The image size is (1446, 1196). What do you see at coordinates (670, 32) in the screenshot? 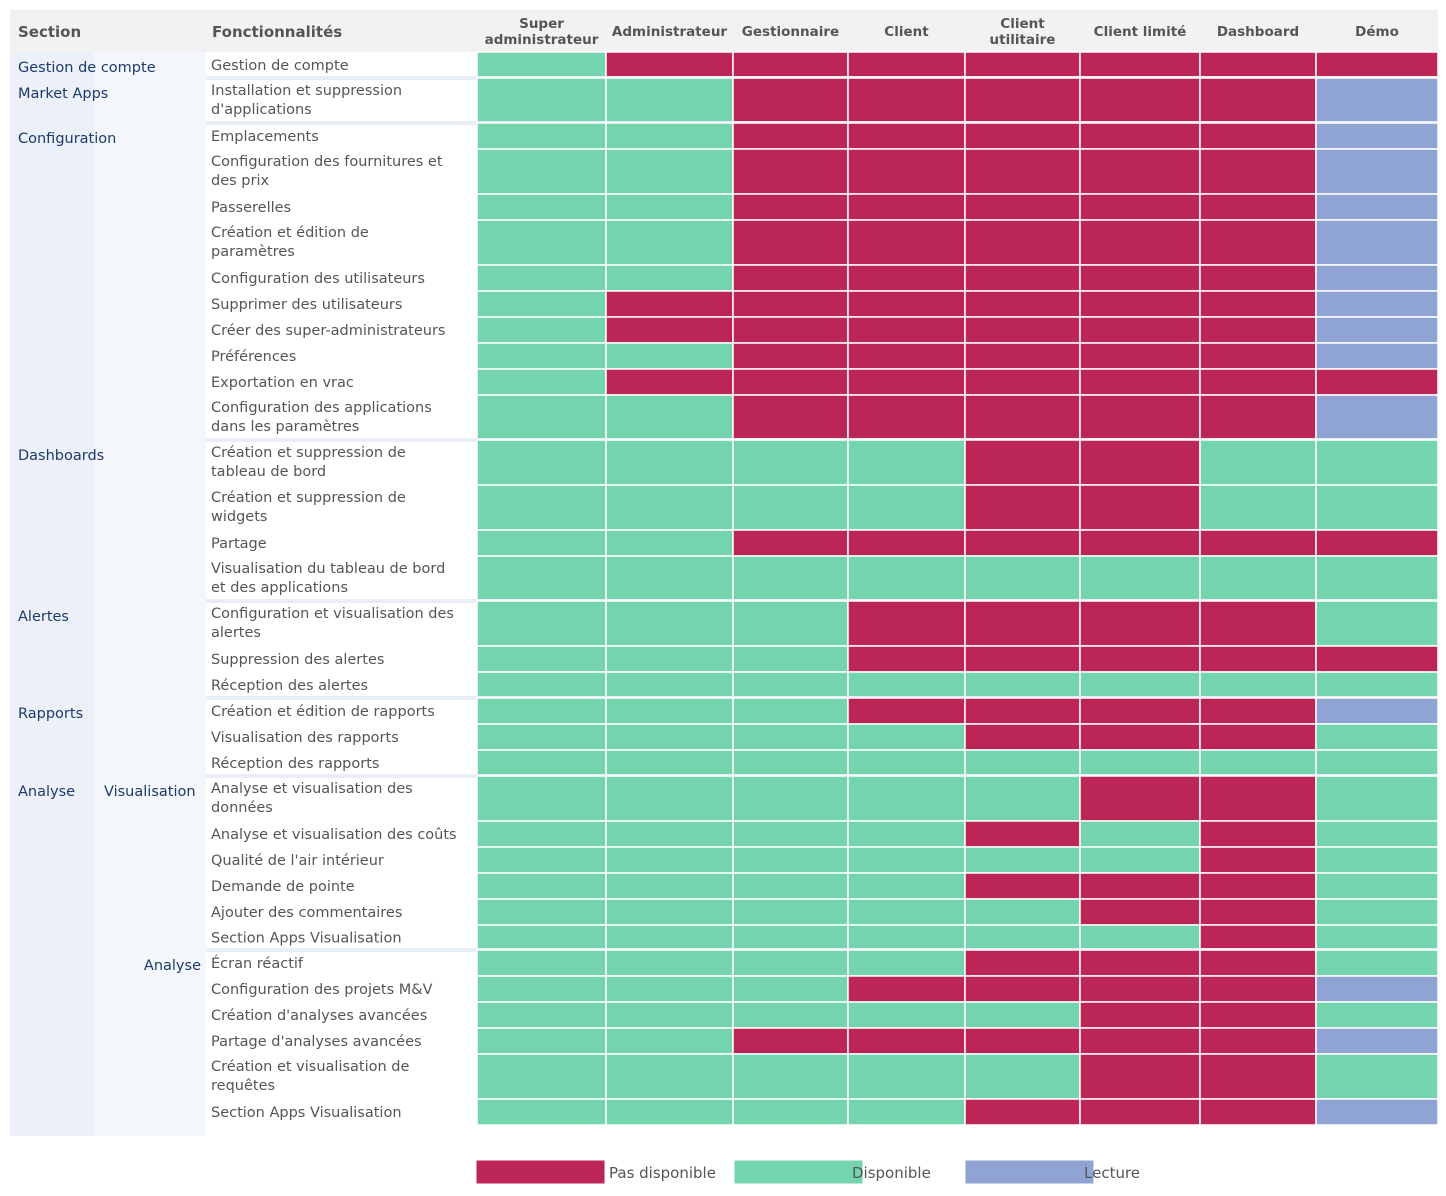
I see `role-header: Administrateur` at bounding box center [670, 32].